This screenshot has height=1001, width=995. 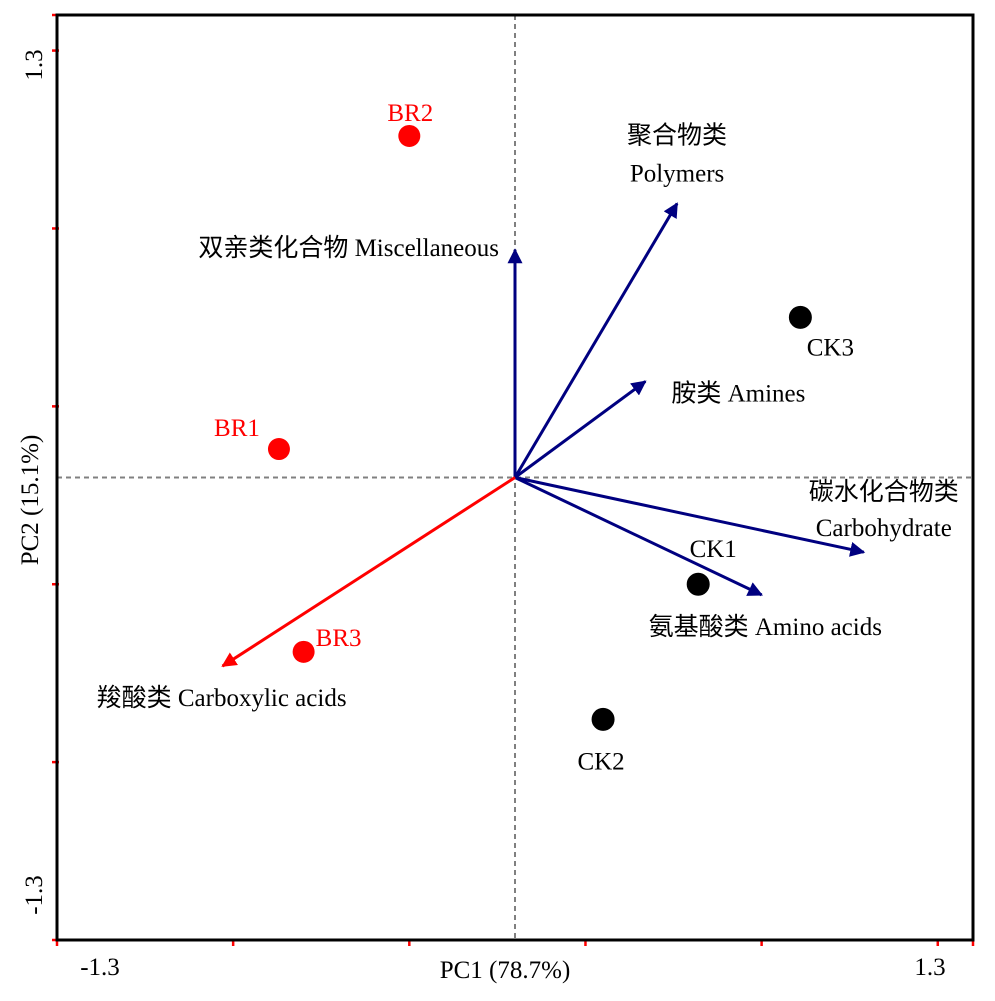 I want to click on sample-label: CK2, so click(x=600, y=761).